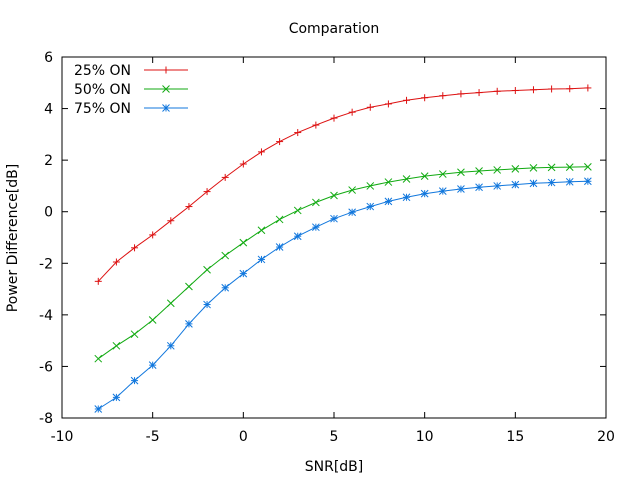 The width and height of the screenshot is (640, 480). What do you see at coordinates (606, 437) in the screenshot?
I see `x-tick-label: 20` at bounding box center [606, 437].